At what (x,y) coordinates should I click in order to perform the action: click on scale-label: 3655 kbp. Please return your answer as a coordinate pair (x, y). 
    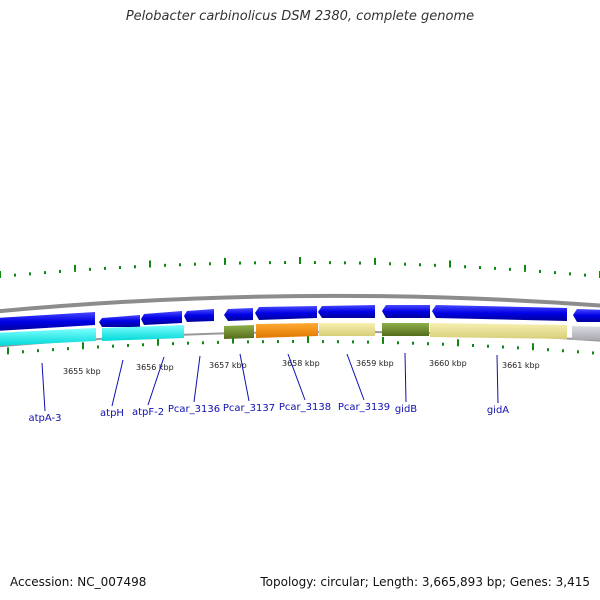
    Looking at the image, I should click on (82, 371).